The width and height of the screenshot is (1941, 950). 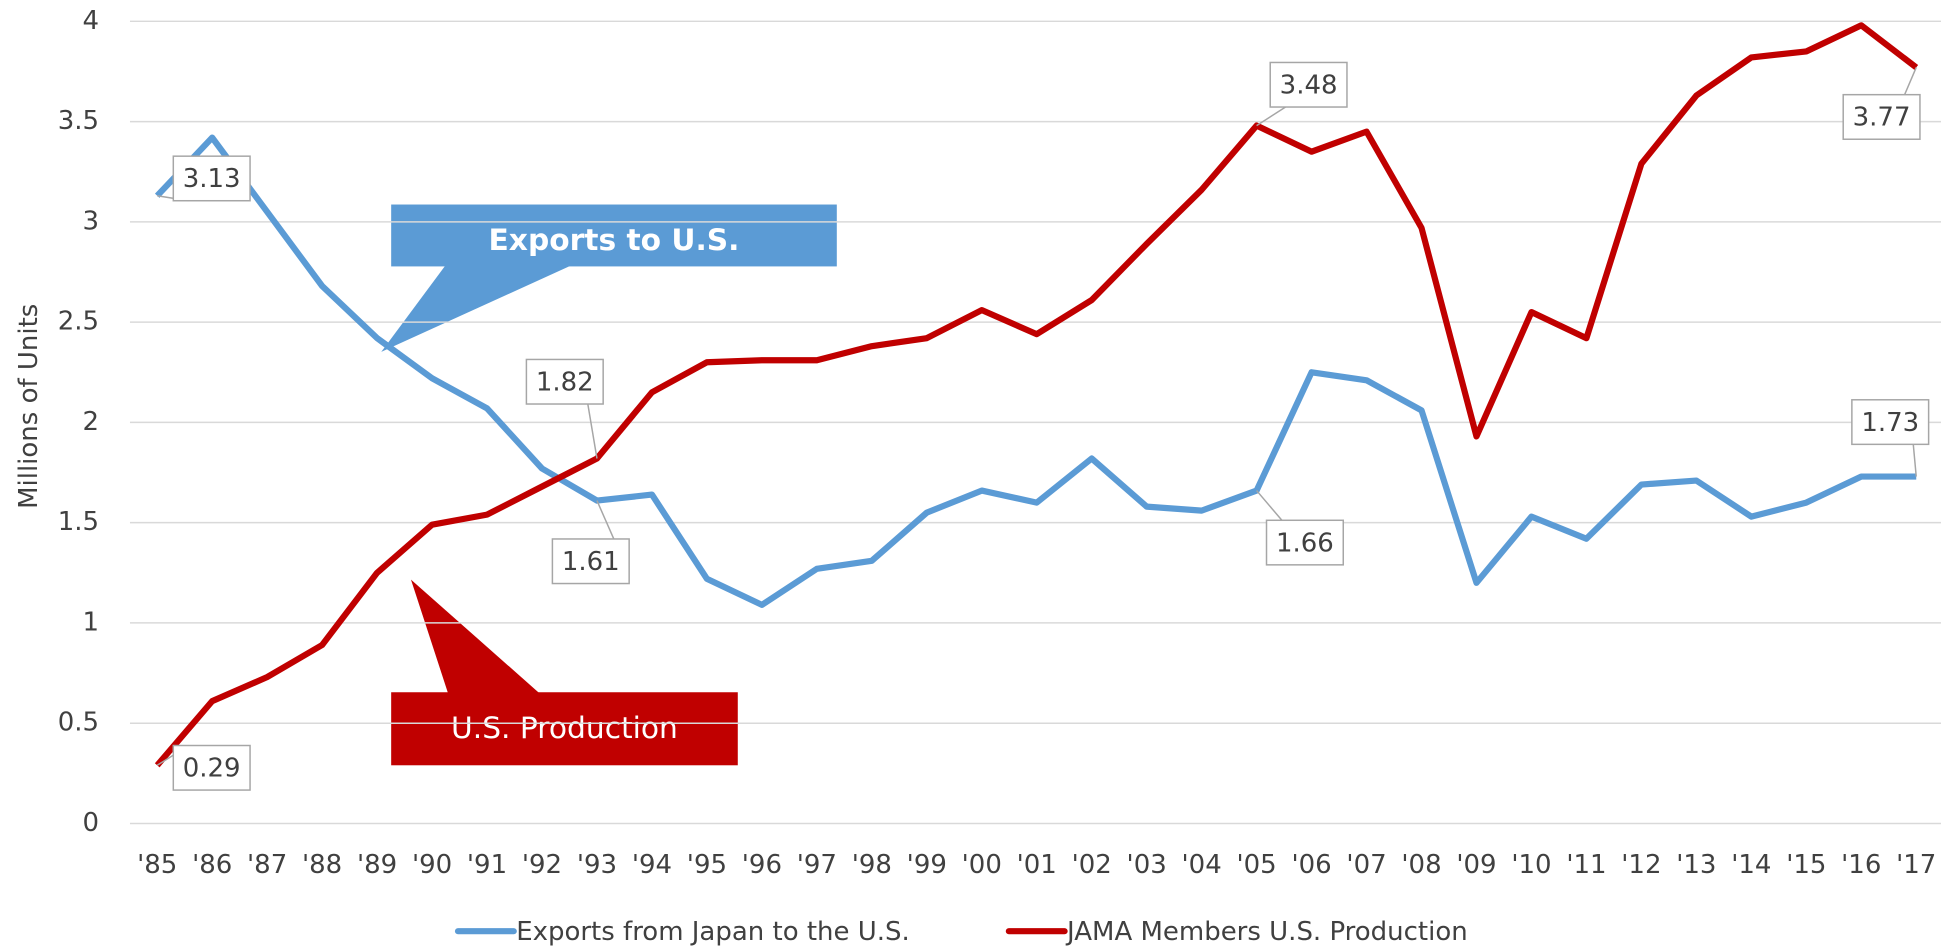 I want to click on y-tick-label: 3.5, so click(x=78, y=121).